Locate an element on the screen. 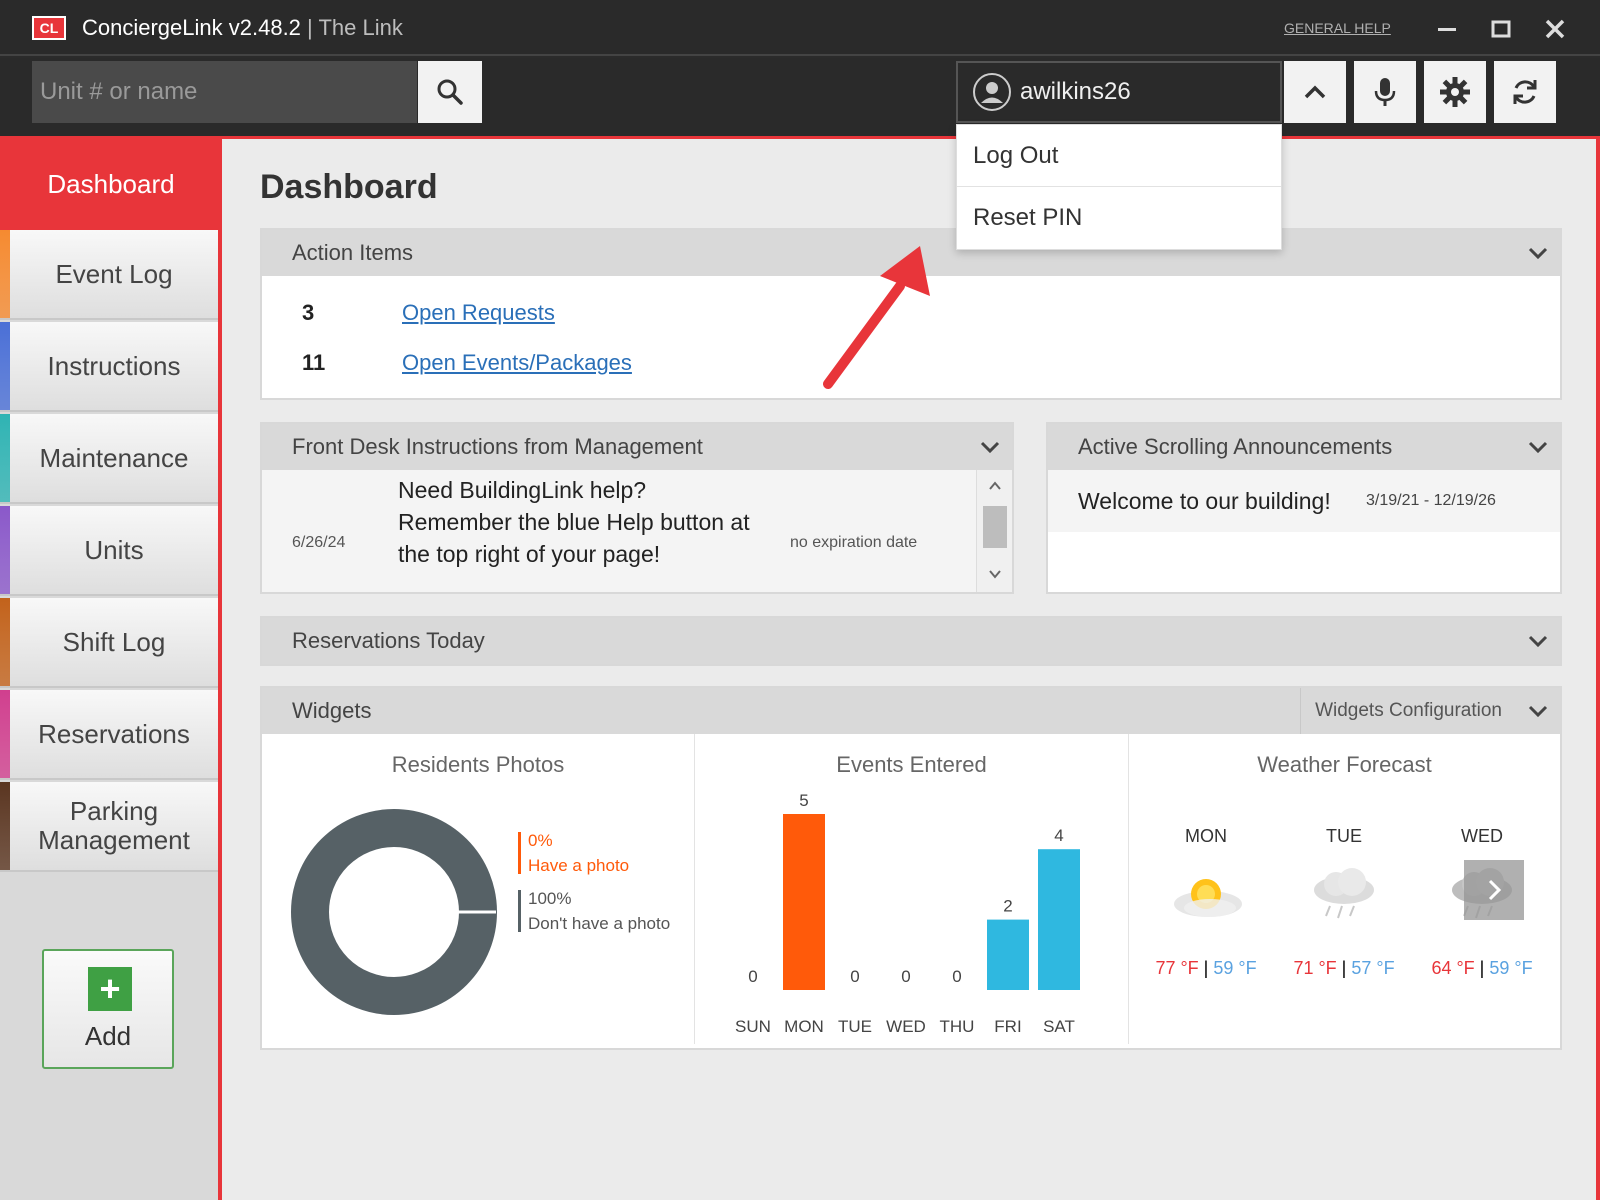 This screenshot has width=1600, height=1200. widgets-configuration-button: Widgets Configuration is located at coordinates (1408, 711).